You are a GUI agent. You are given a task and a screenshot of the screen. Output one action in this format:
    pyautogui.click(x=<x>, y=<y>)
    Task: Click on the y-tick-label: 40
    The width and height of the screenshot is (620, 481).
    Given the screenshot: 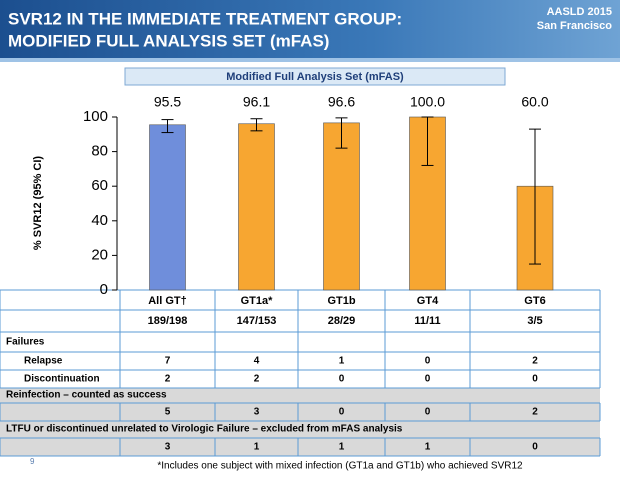 What is the action you would take?
    pyautogui.click(x=99, y=220)
    